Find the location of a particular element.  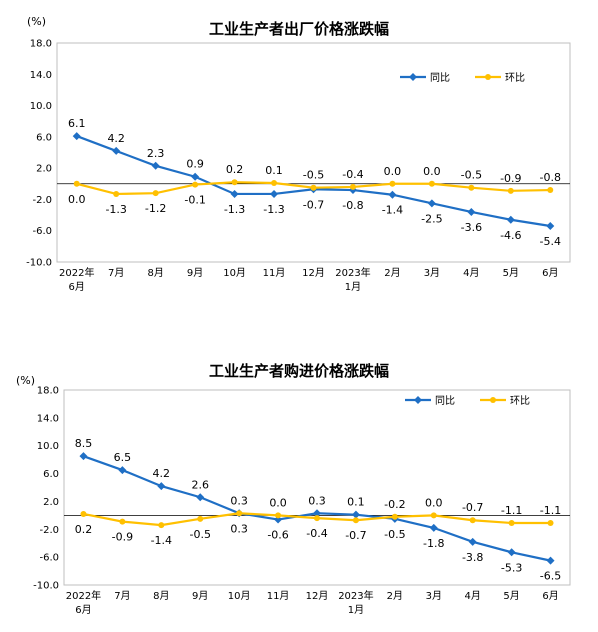

data-label-mom: 0.2 is located at coordinates (84, 529).